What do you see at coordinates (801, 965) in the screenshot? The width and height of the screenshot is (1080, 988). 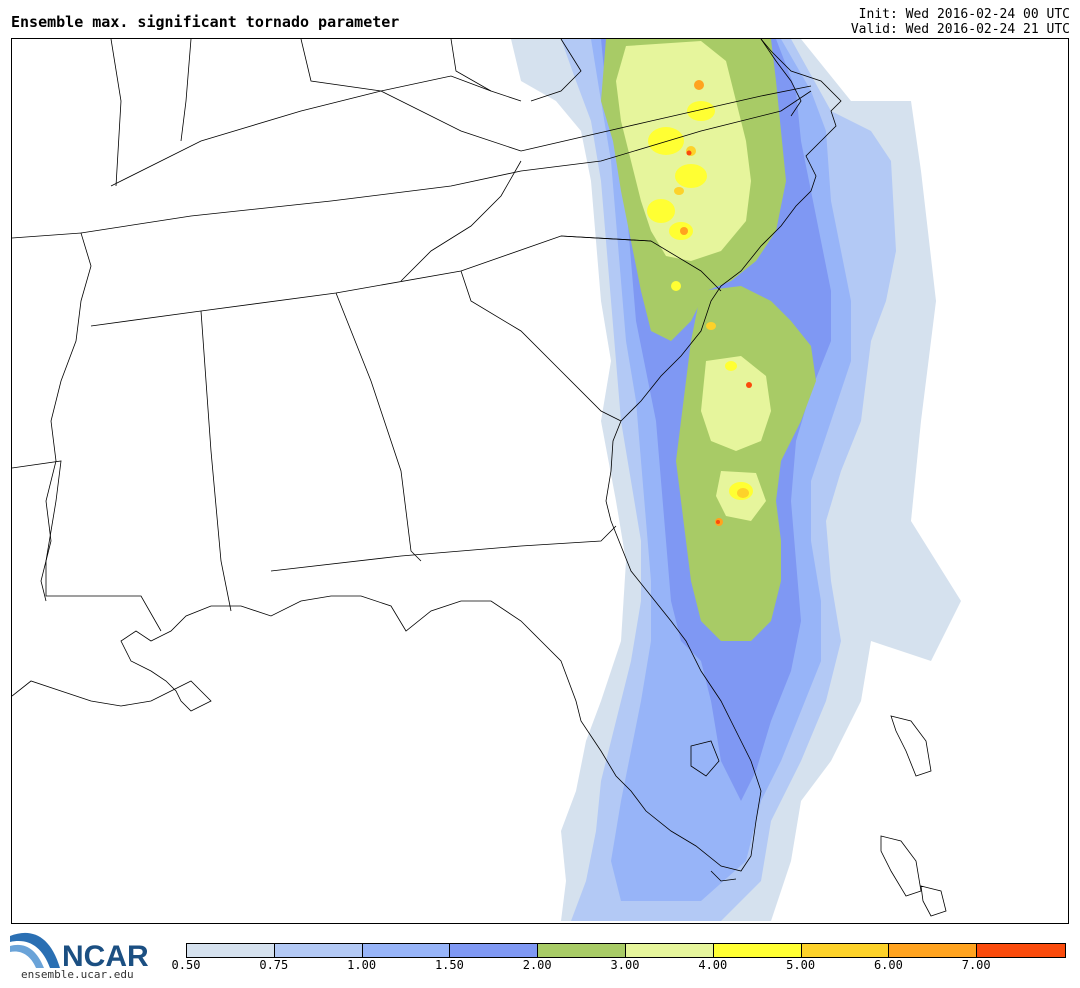 I see `colorbar-label: 5.00` at bounding box center [801, 965].